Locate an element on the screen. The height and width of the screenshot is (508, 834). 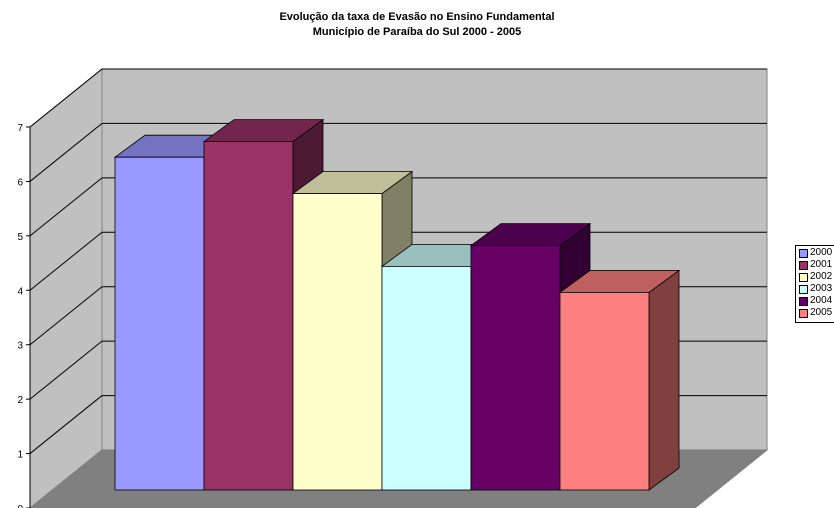
legend-item-2000: 2000 is located at coordinates (815, 253).